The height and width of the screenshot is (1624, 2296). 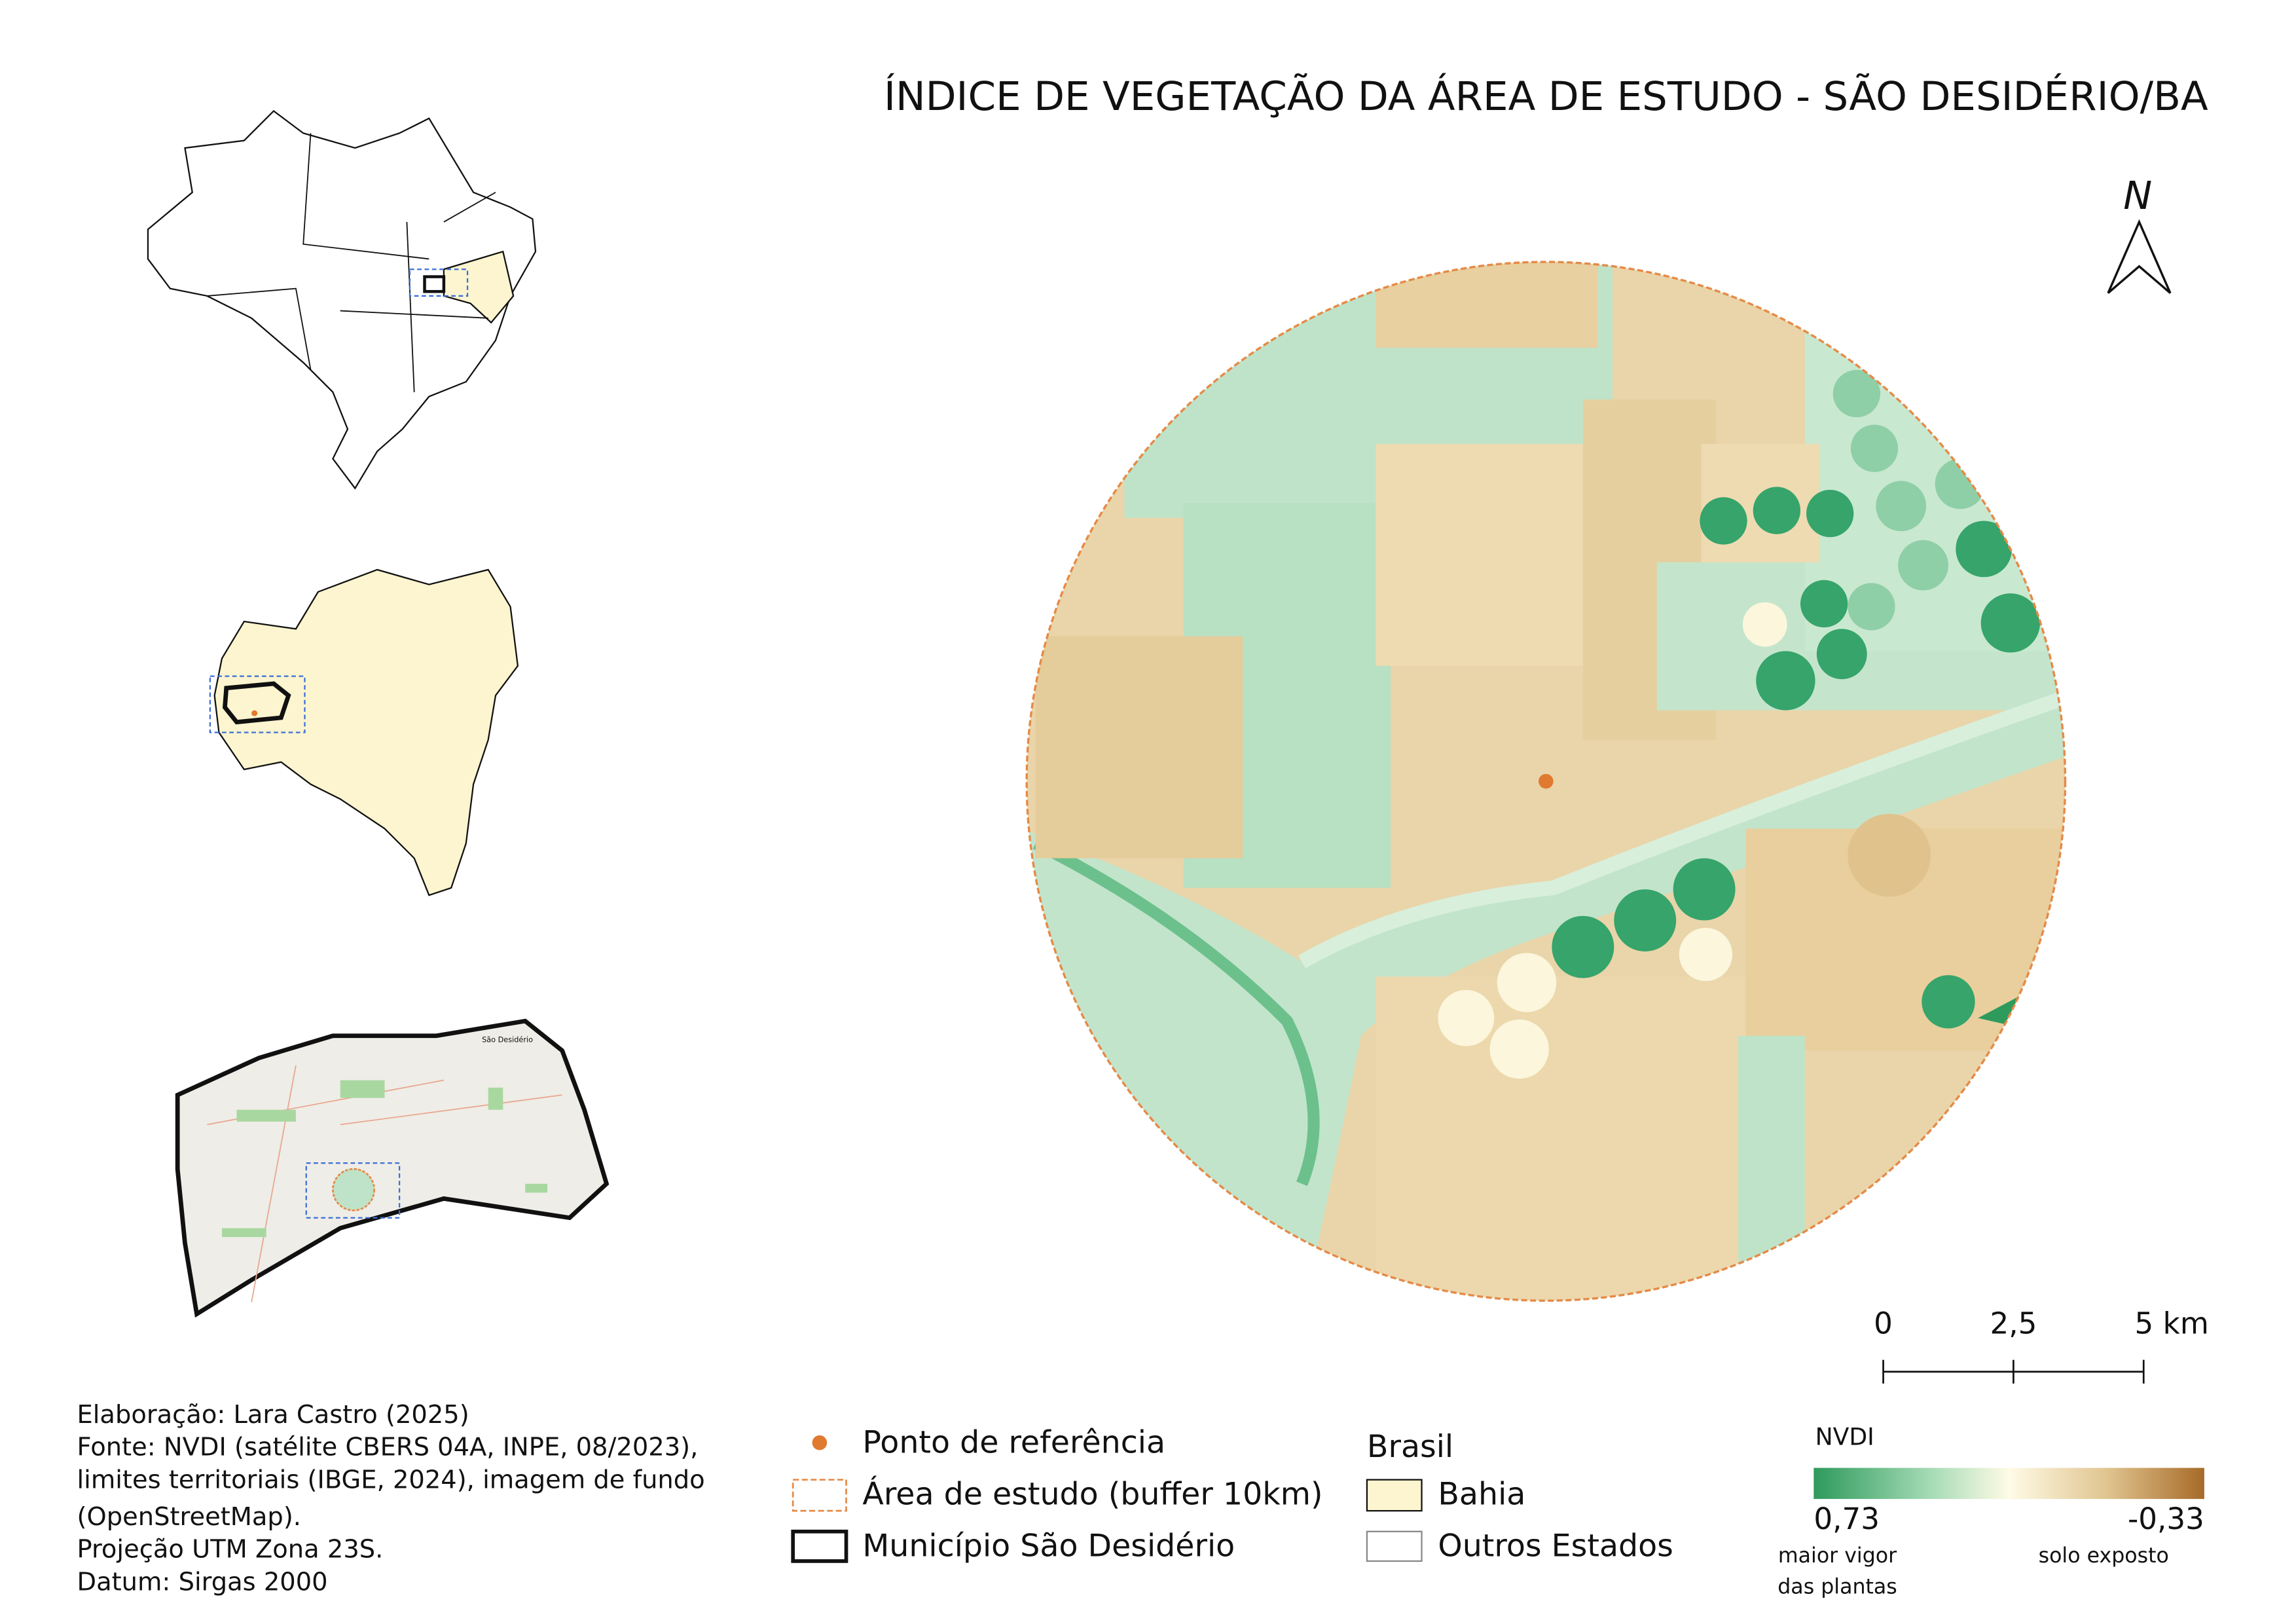 I want to click on credit-line: Projeção UTM Zona 23S., so click(x=230, y=1549).